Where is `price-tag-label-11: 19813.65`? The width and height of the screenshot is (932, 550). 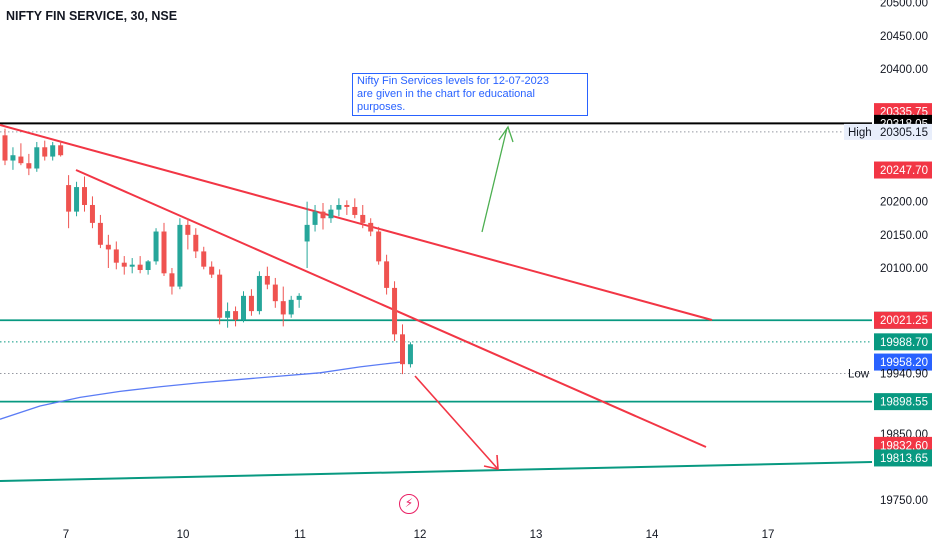 price-tag-label-11: 19813.65 is located at coordinates (904, 459).